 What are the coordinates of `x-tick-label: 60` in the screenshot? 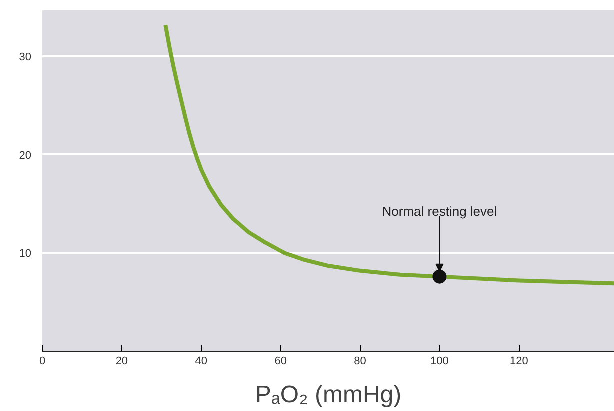 It's located at (280, 362).